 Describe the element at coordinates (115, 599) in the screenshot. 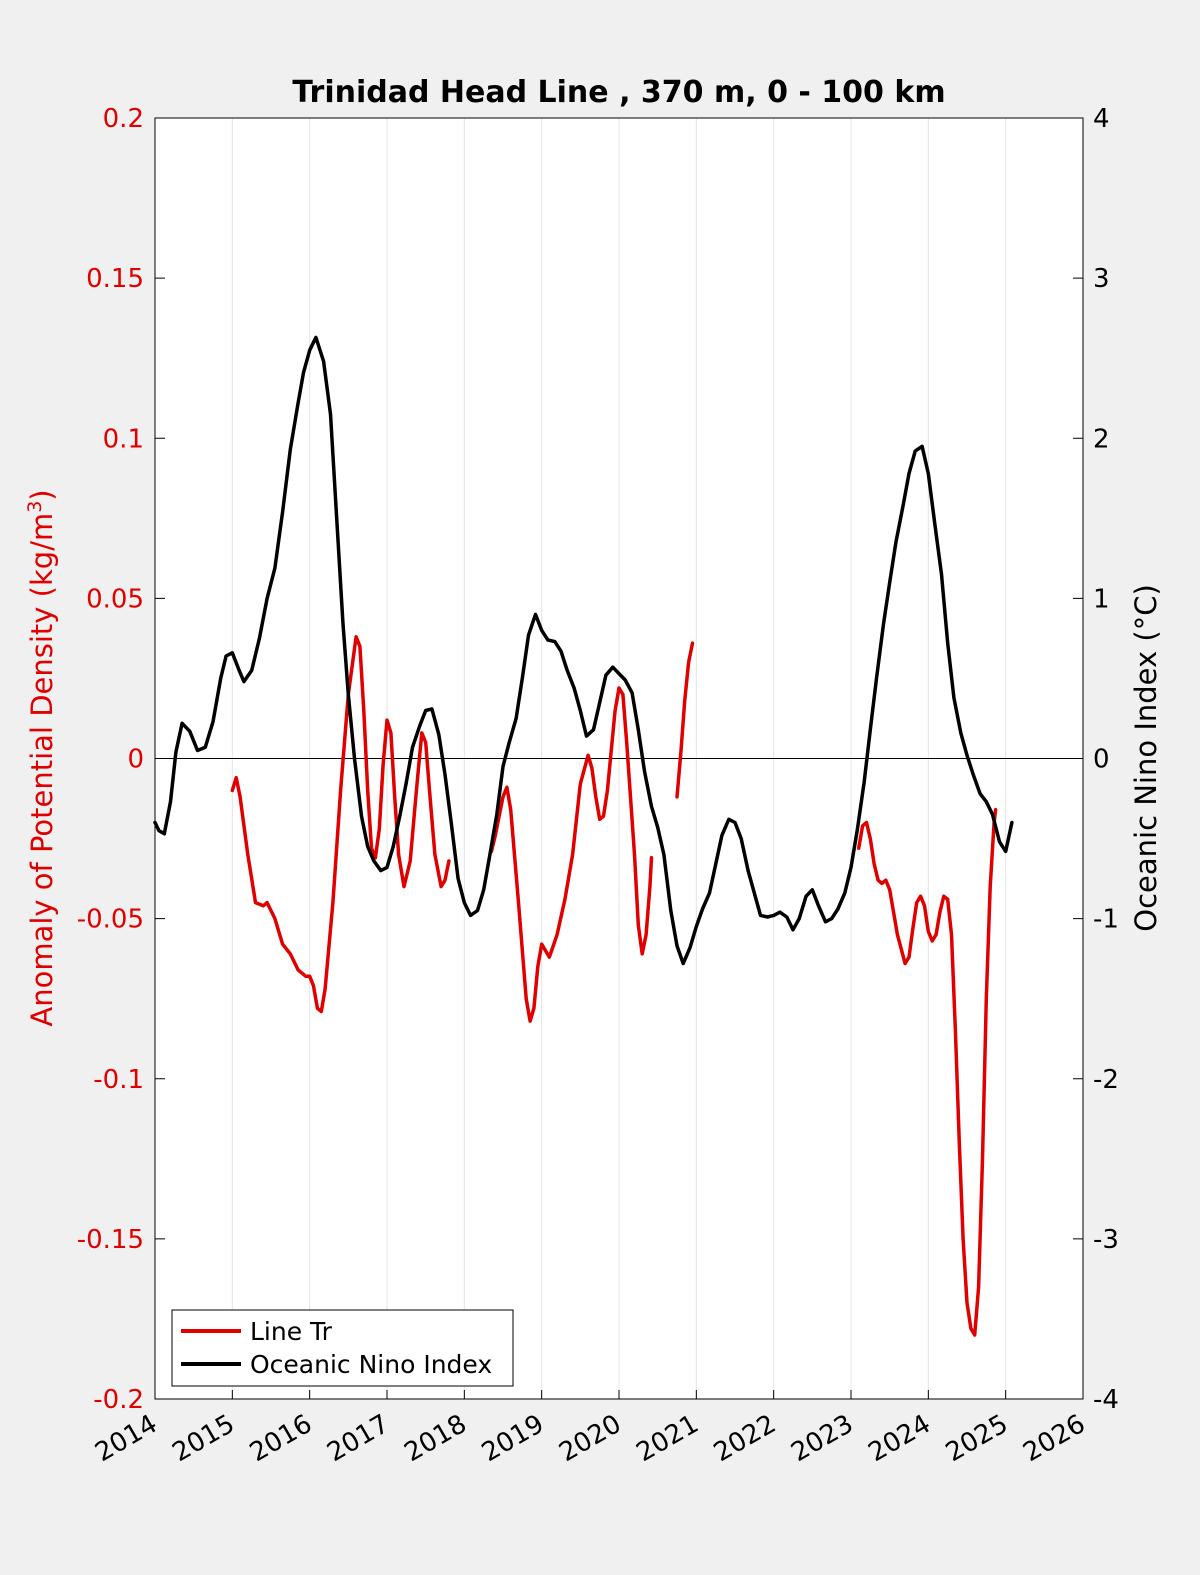

I see `left-tick-label-5: 0.05` at that location.